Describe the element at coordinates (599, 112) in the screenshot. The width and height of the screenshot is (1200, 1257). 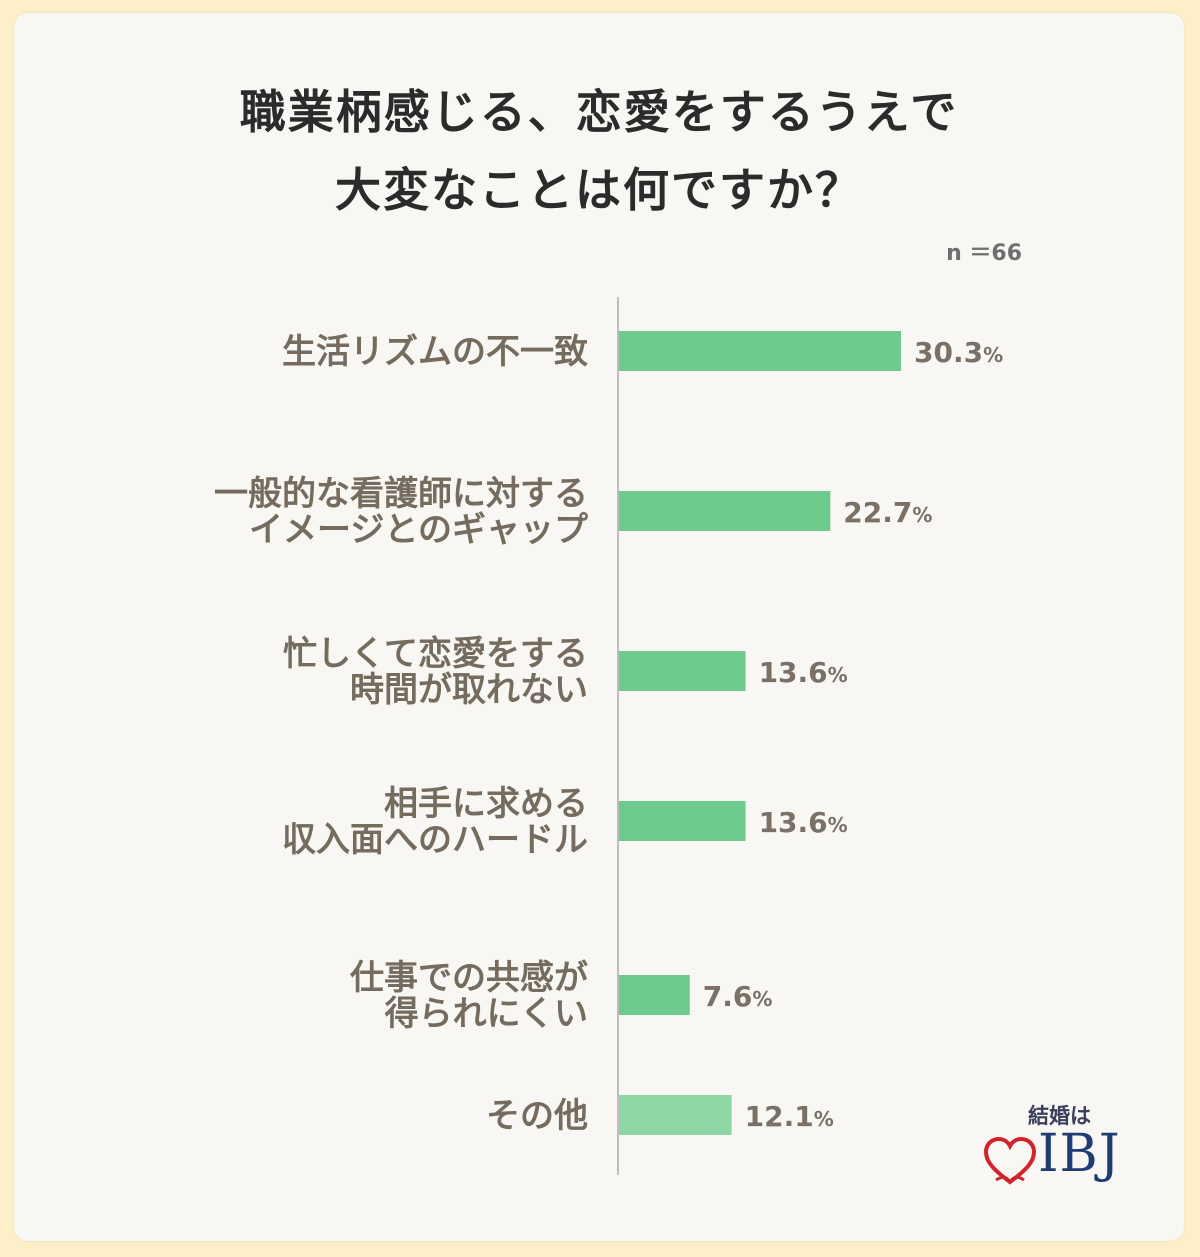
I see `title-line-1: 職業柄感じる、恋愛をするうえで` at that location.